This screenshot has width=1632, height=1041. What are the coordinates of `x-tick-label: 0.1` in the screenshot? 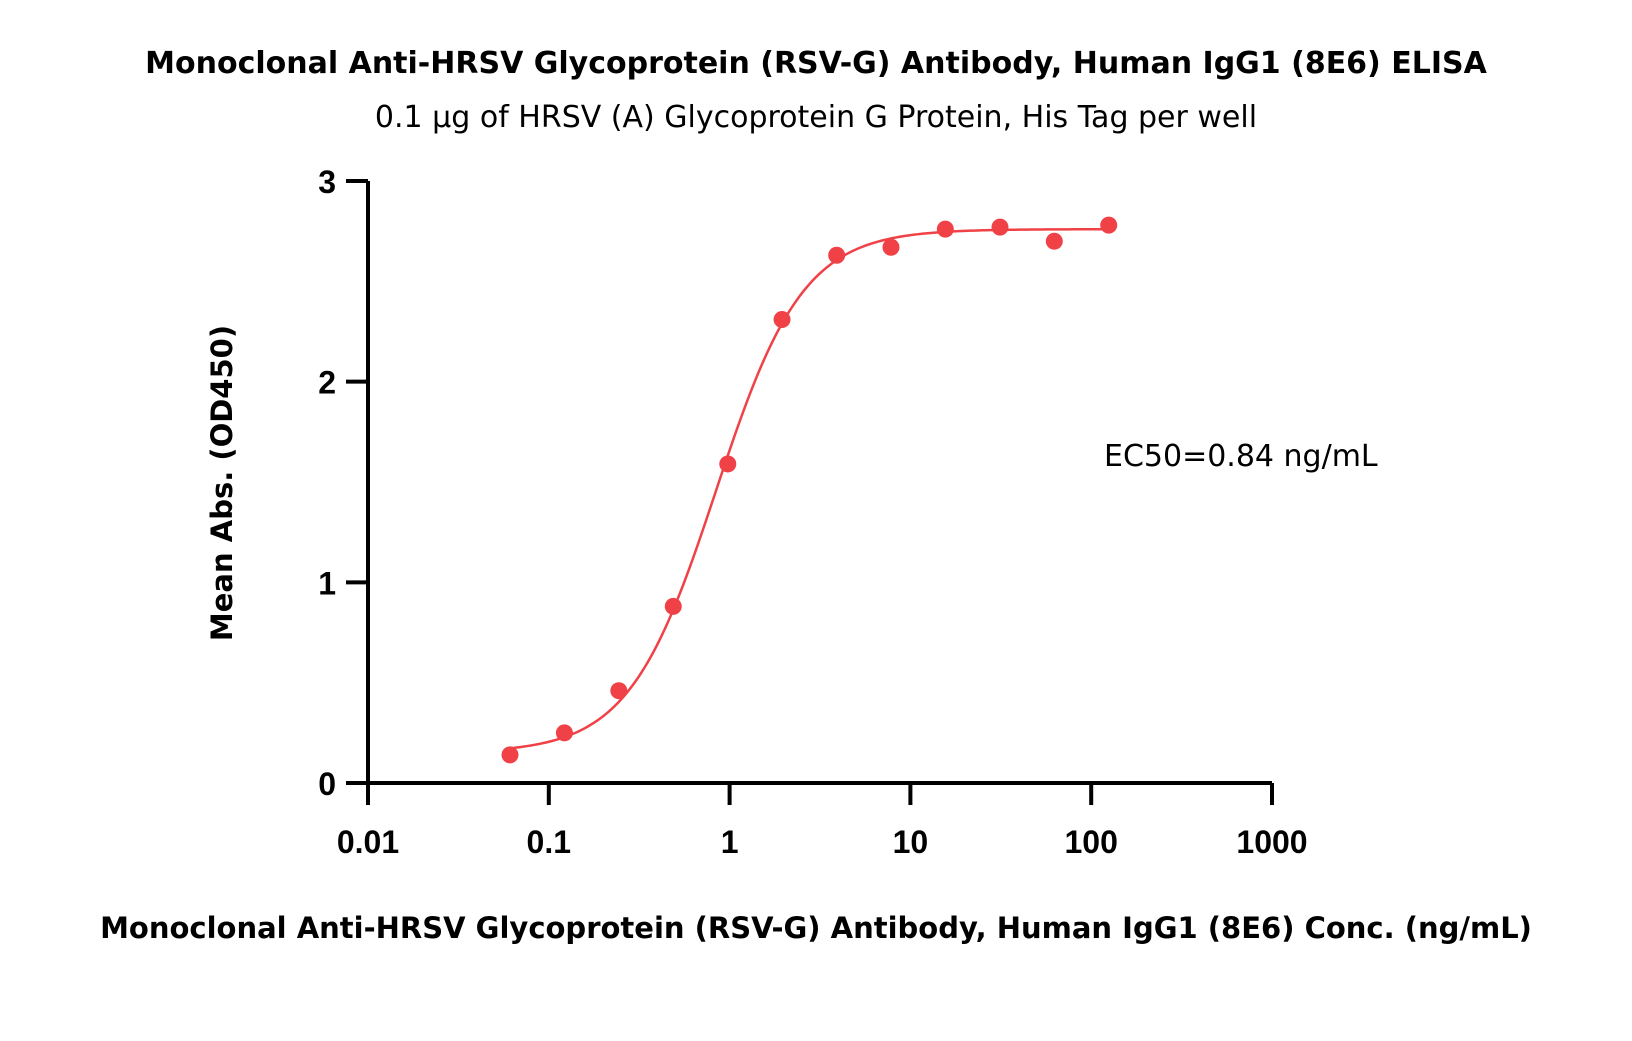 It's located at (549, 842).